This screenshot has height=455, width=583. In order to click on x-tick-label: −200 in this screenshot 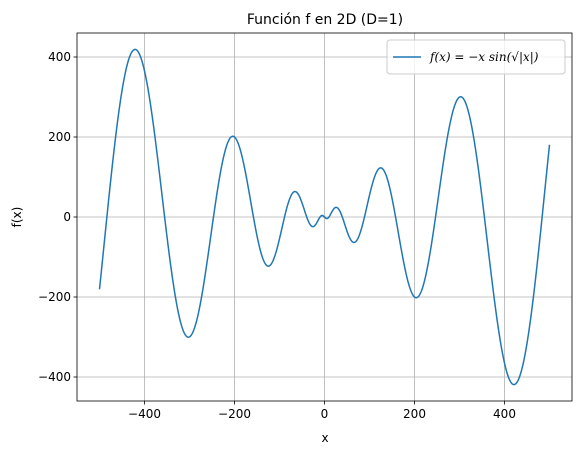, I will do `click(234, 414)`.